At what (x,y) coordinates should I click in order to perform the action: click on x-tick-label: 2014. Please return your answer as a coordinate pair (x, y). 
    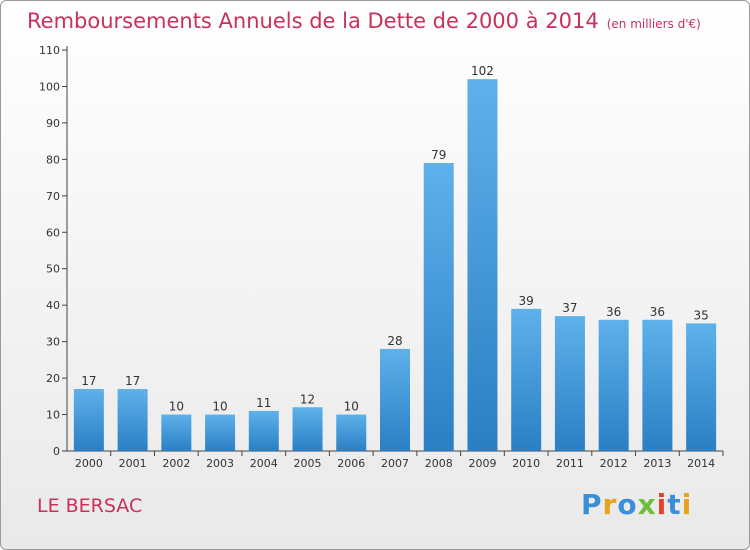
    Looking at the image, I should click on (701, 463).